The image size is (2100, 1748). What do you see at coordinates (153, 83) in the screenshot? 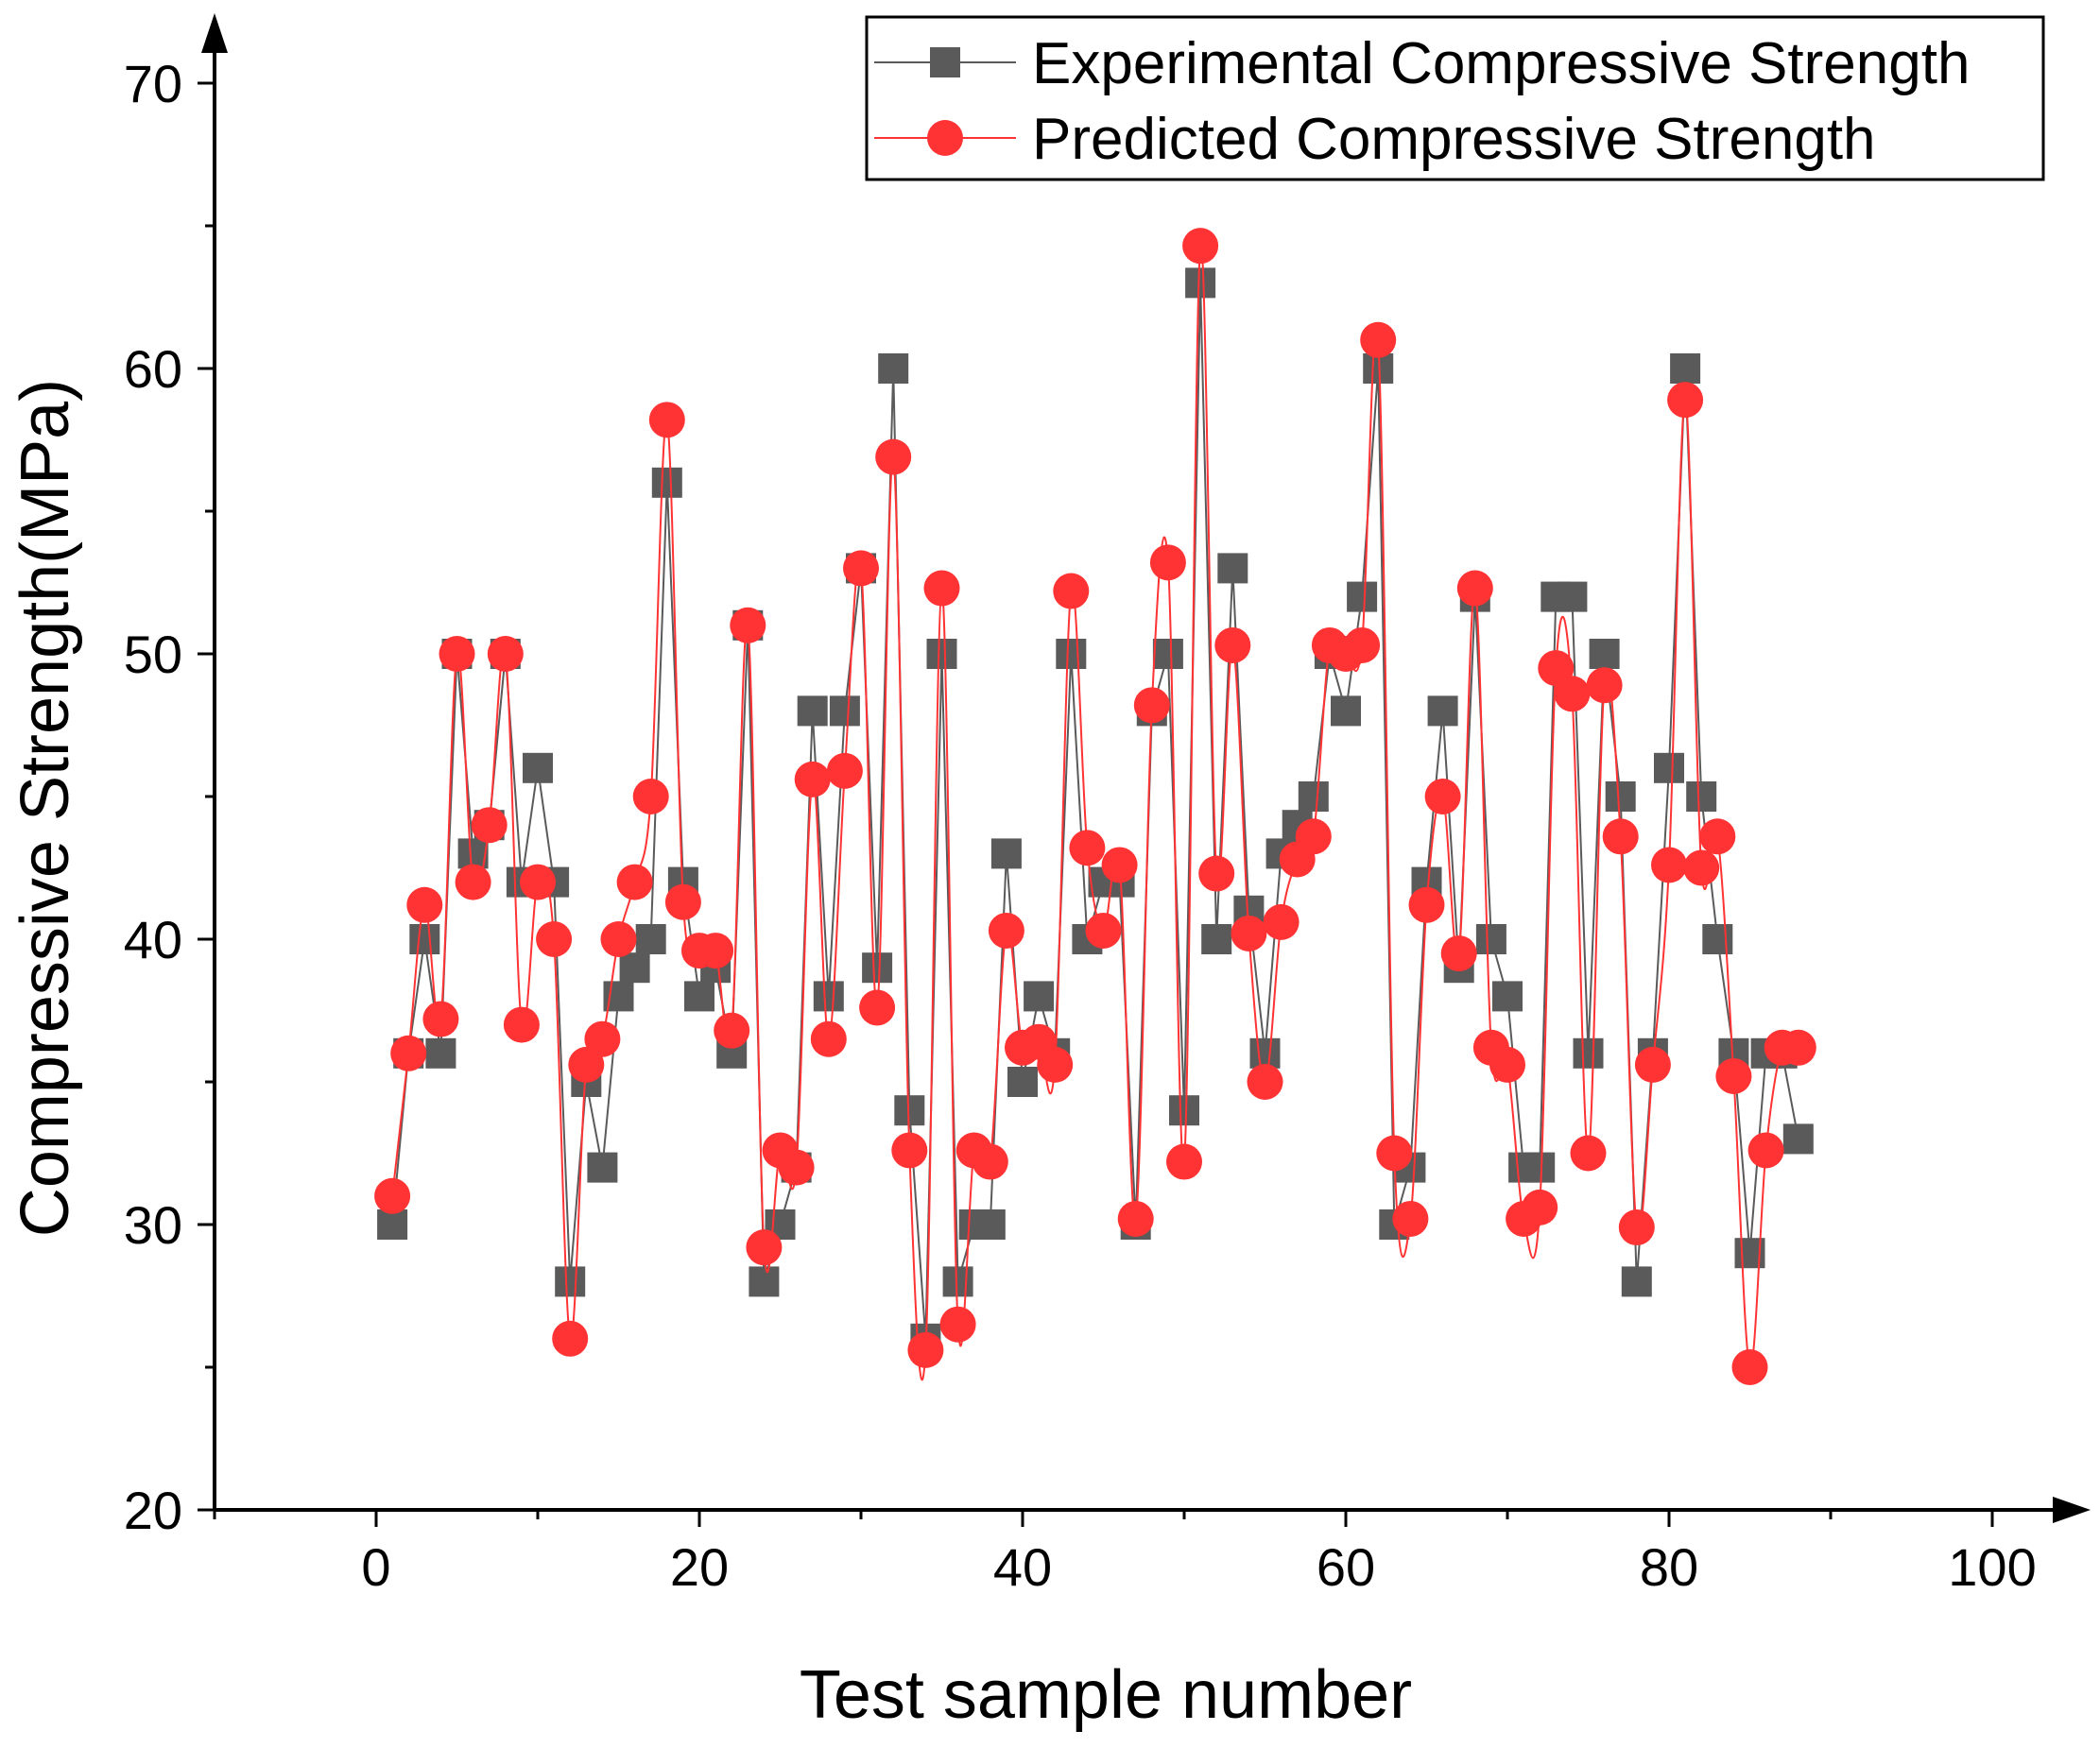
I see `y-tick-label: 70` at bounding box center [153, 83].